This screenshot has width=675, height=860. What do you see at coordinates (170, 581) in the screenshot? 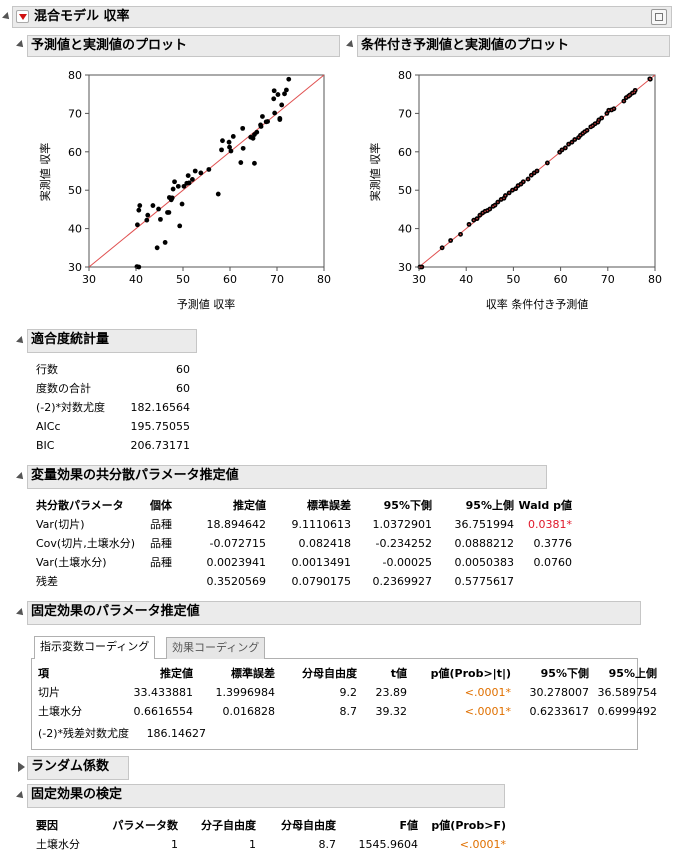
I see `table-cell` at bounding box center [170, 581].